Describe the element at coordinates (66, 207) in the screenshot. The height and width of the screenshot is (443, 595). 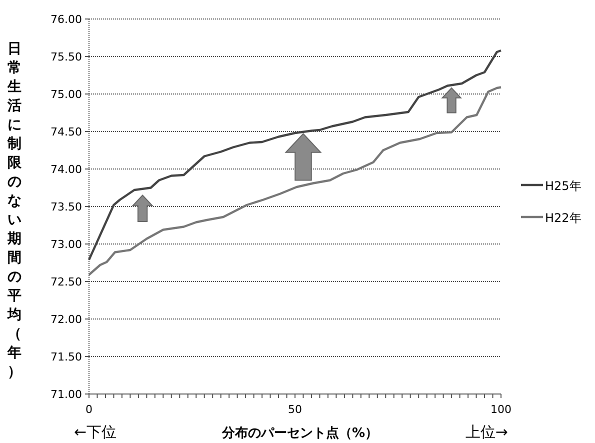
I see `y-tick-label: 73.50` at that location.